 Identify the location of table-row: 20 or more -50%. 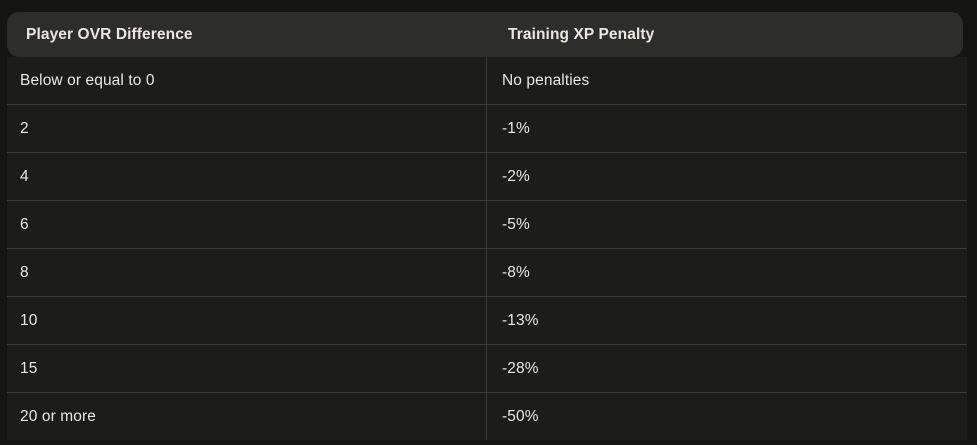
(487, 416).